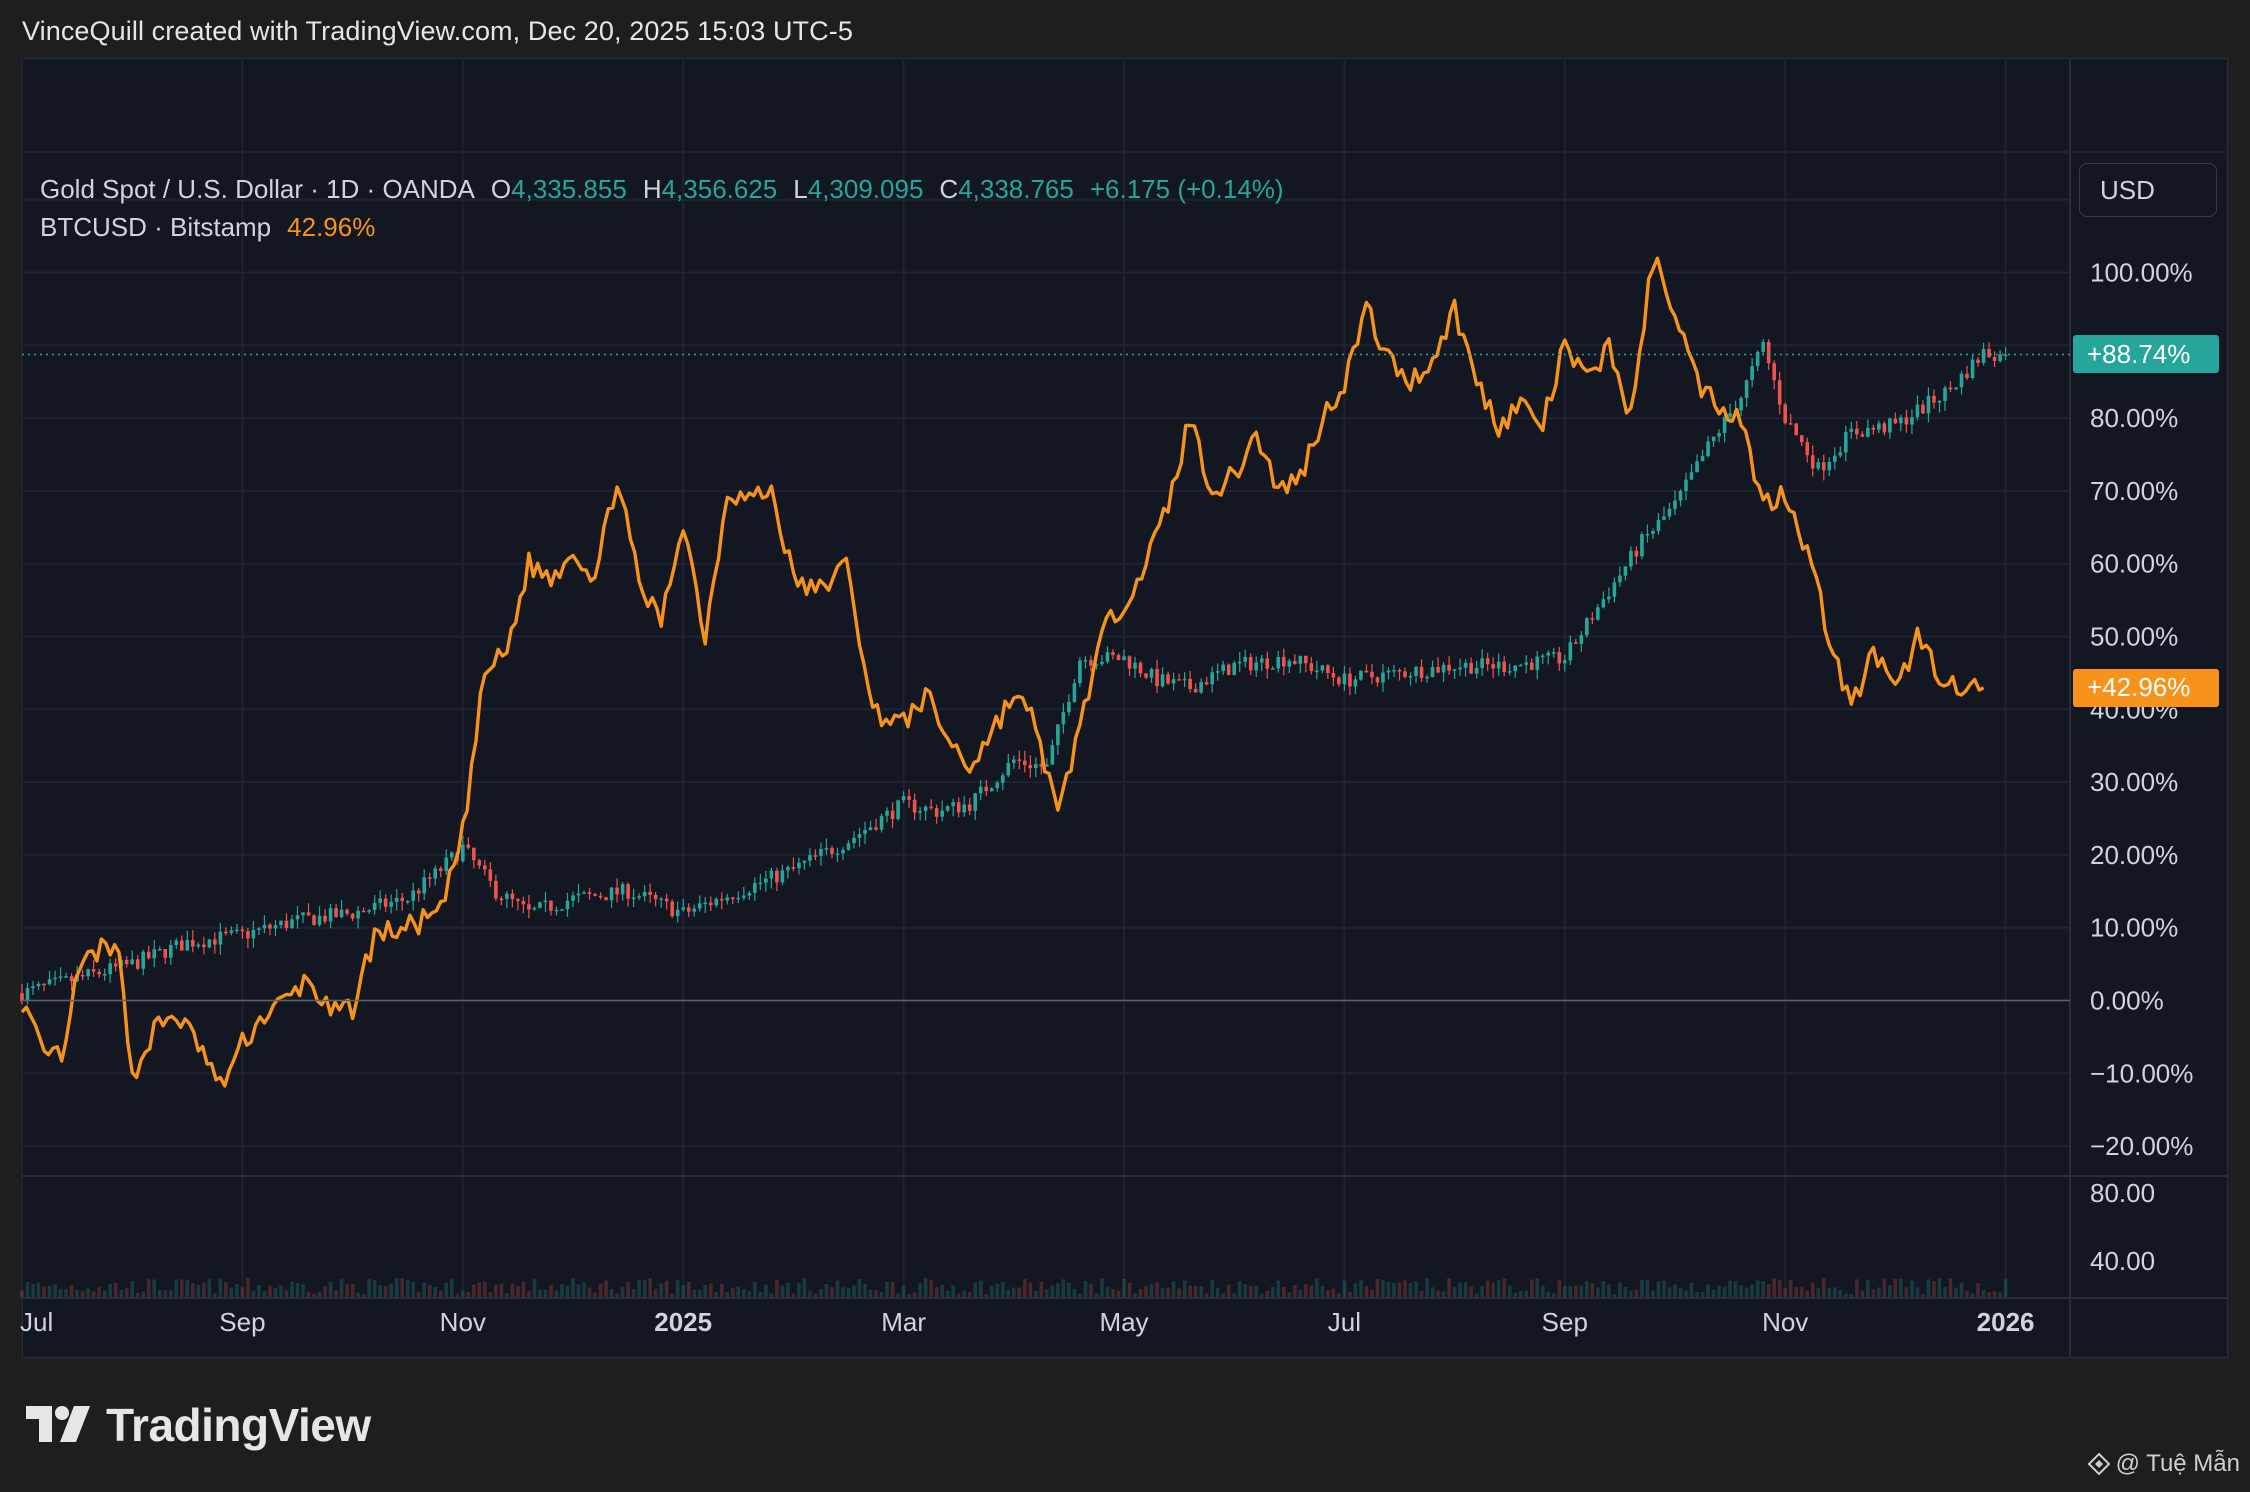  Describe the element at coordinates (156, 227) in the screenshot. I see `btc-symbol-label: BTCUSD · Bitstamp` at that location.